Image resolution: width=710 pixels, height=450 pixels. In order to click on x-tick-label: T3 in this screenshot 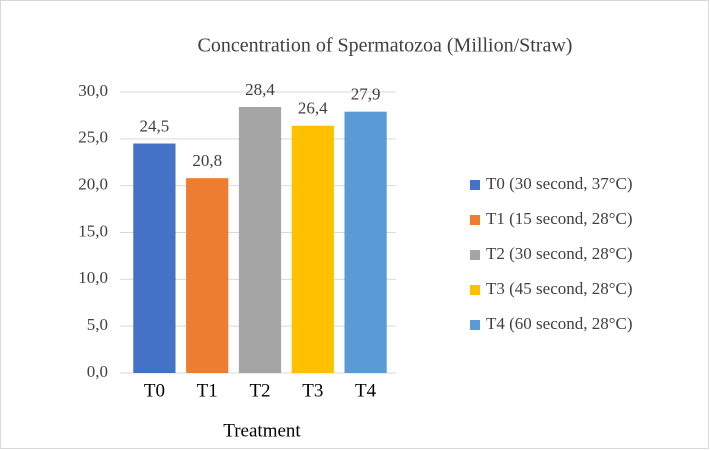, I will do `click(312, 390)`.